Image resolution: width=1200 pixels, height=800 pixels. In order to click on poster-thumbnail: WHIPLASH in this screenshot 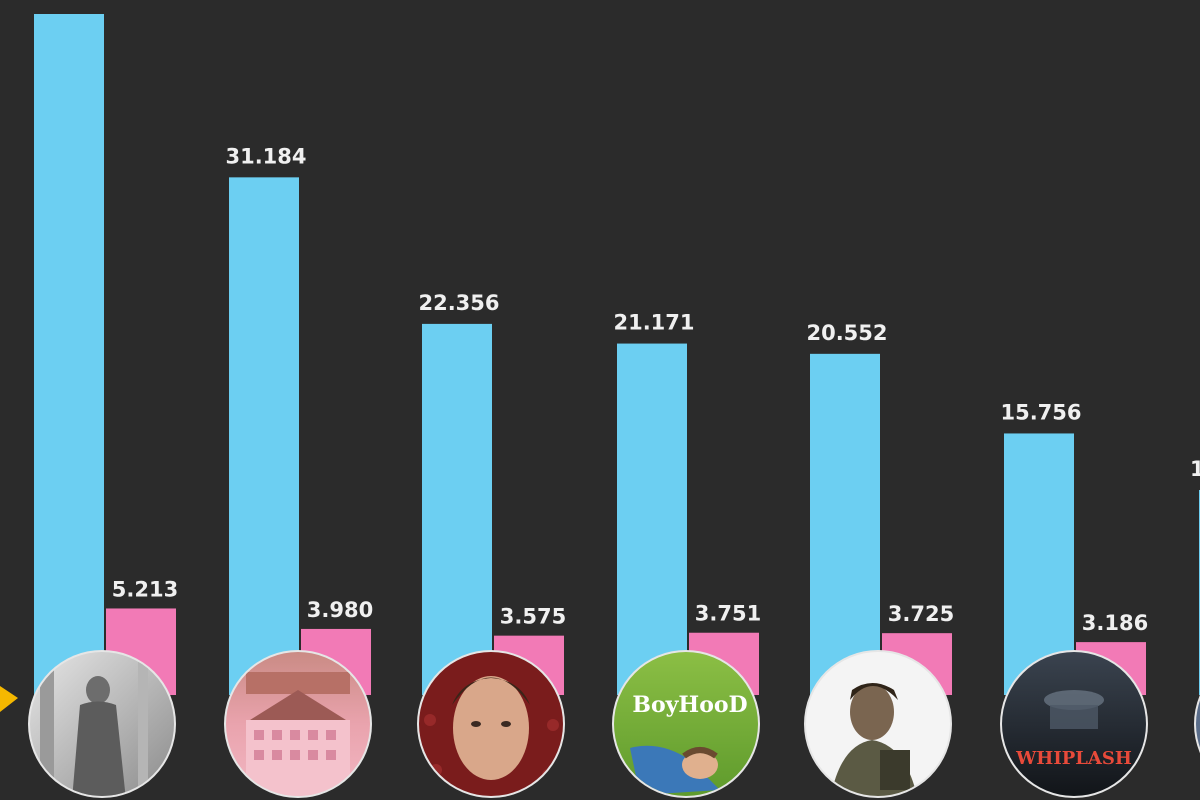, I will do `click(1074, 724)`.